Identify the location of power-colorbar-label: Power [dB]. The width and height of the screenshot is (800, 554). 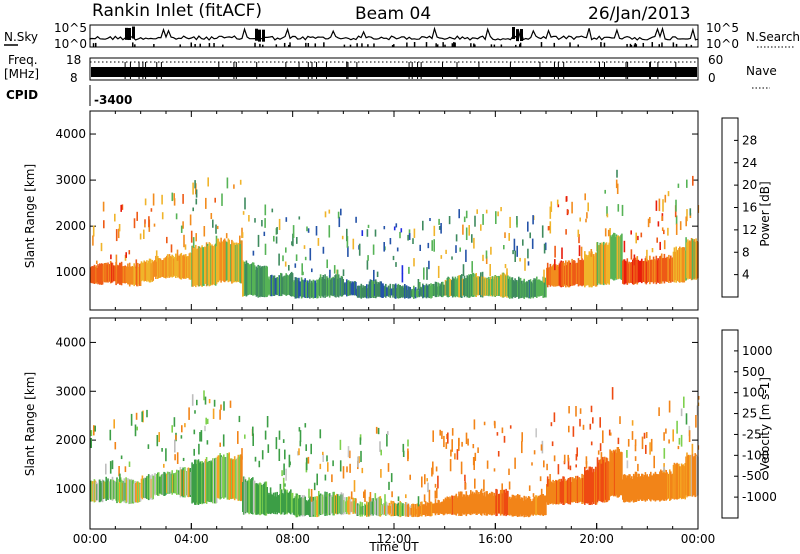
(765, 213).